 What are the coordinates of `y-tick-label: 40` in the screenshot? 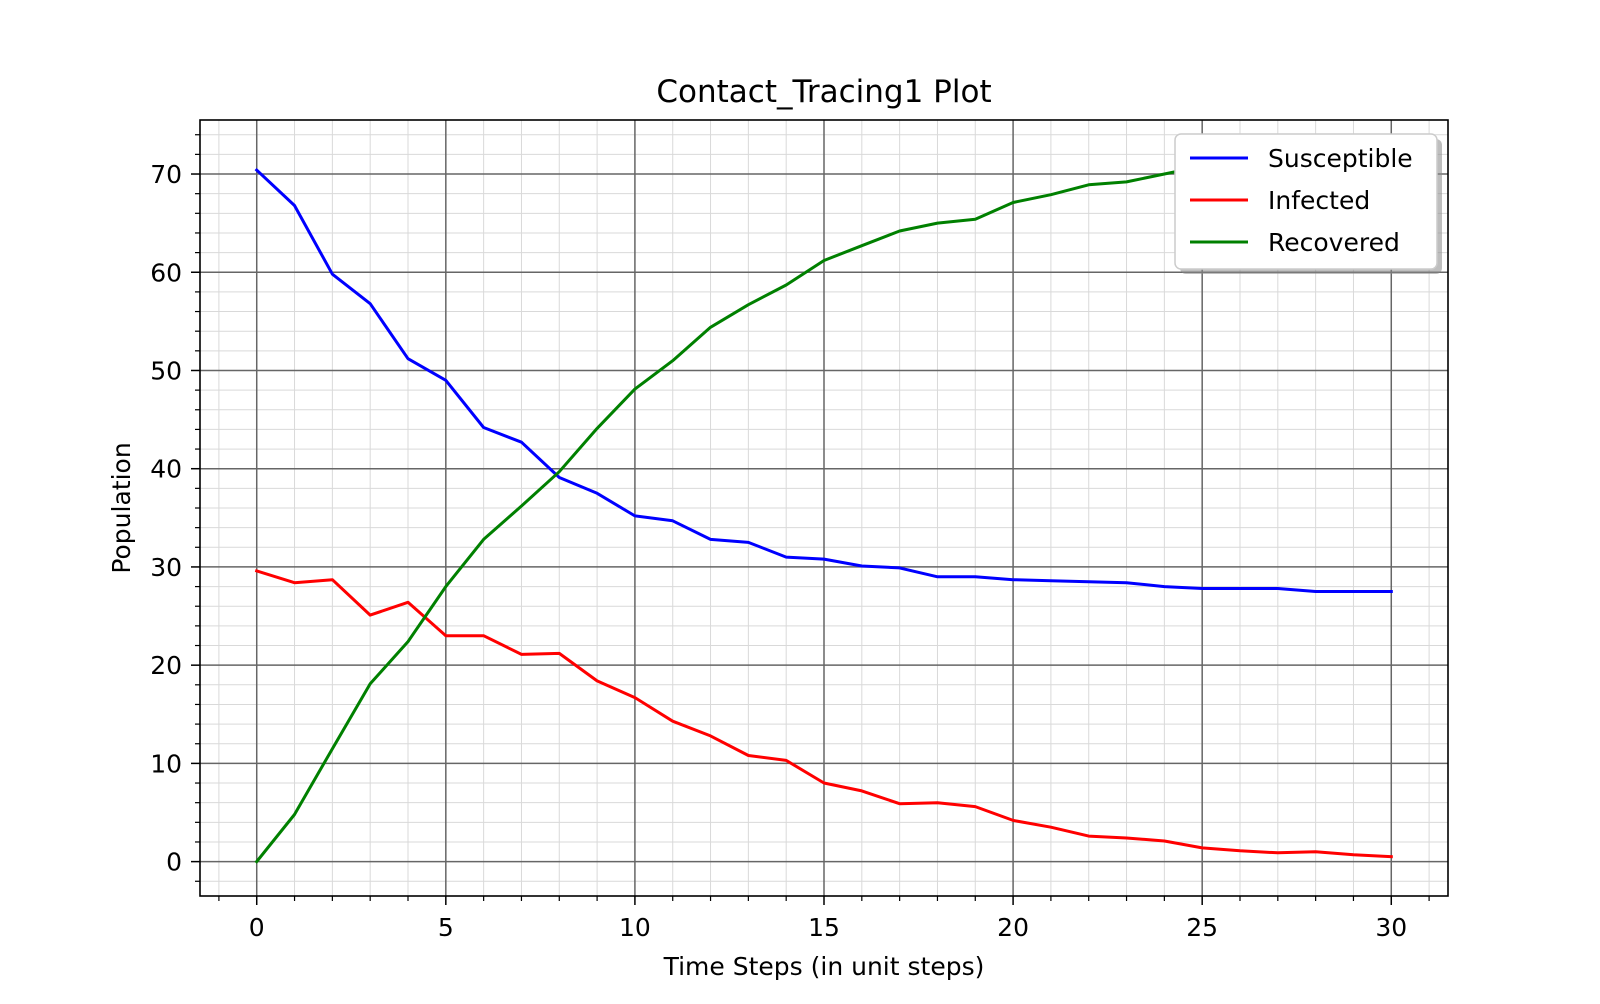 It's located at (166, 469).